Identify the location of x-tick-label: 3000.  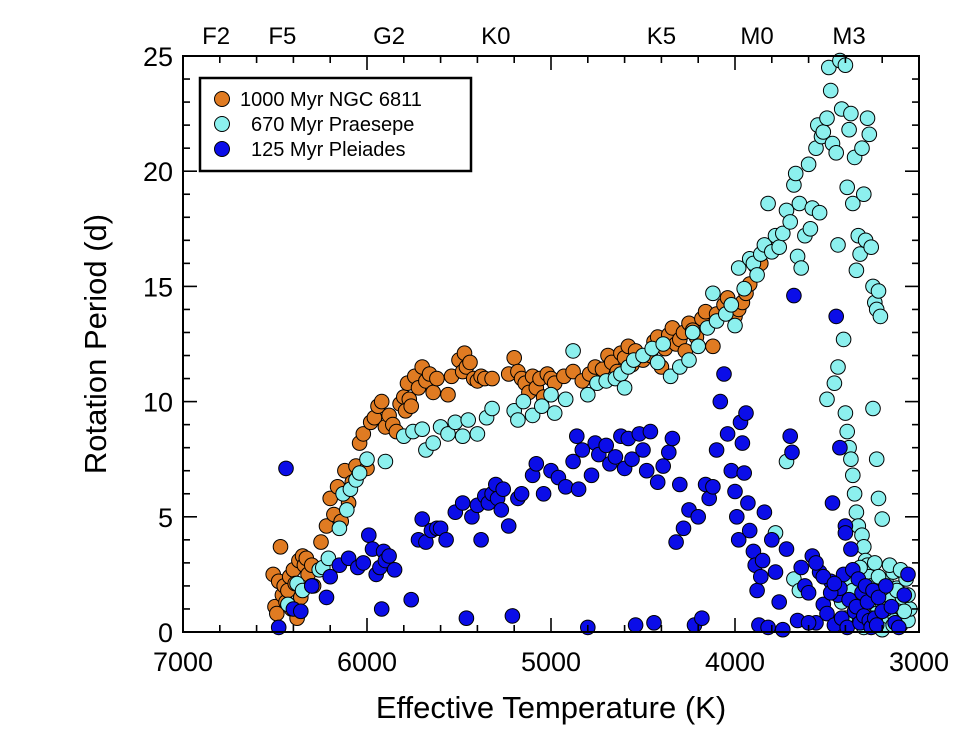
(919, 662).